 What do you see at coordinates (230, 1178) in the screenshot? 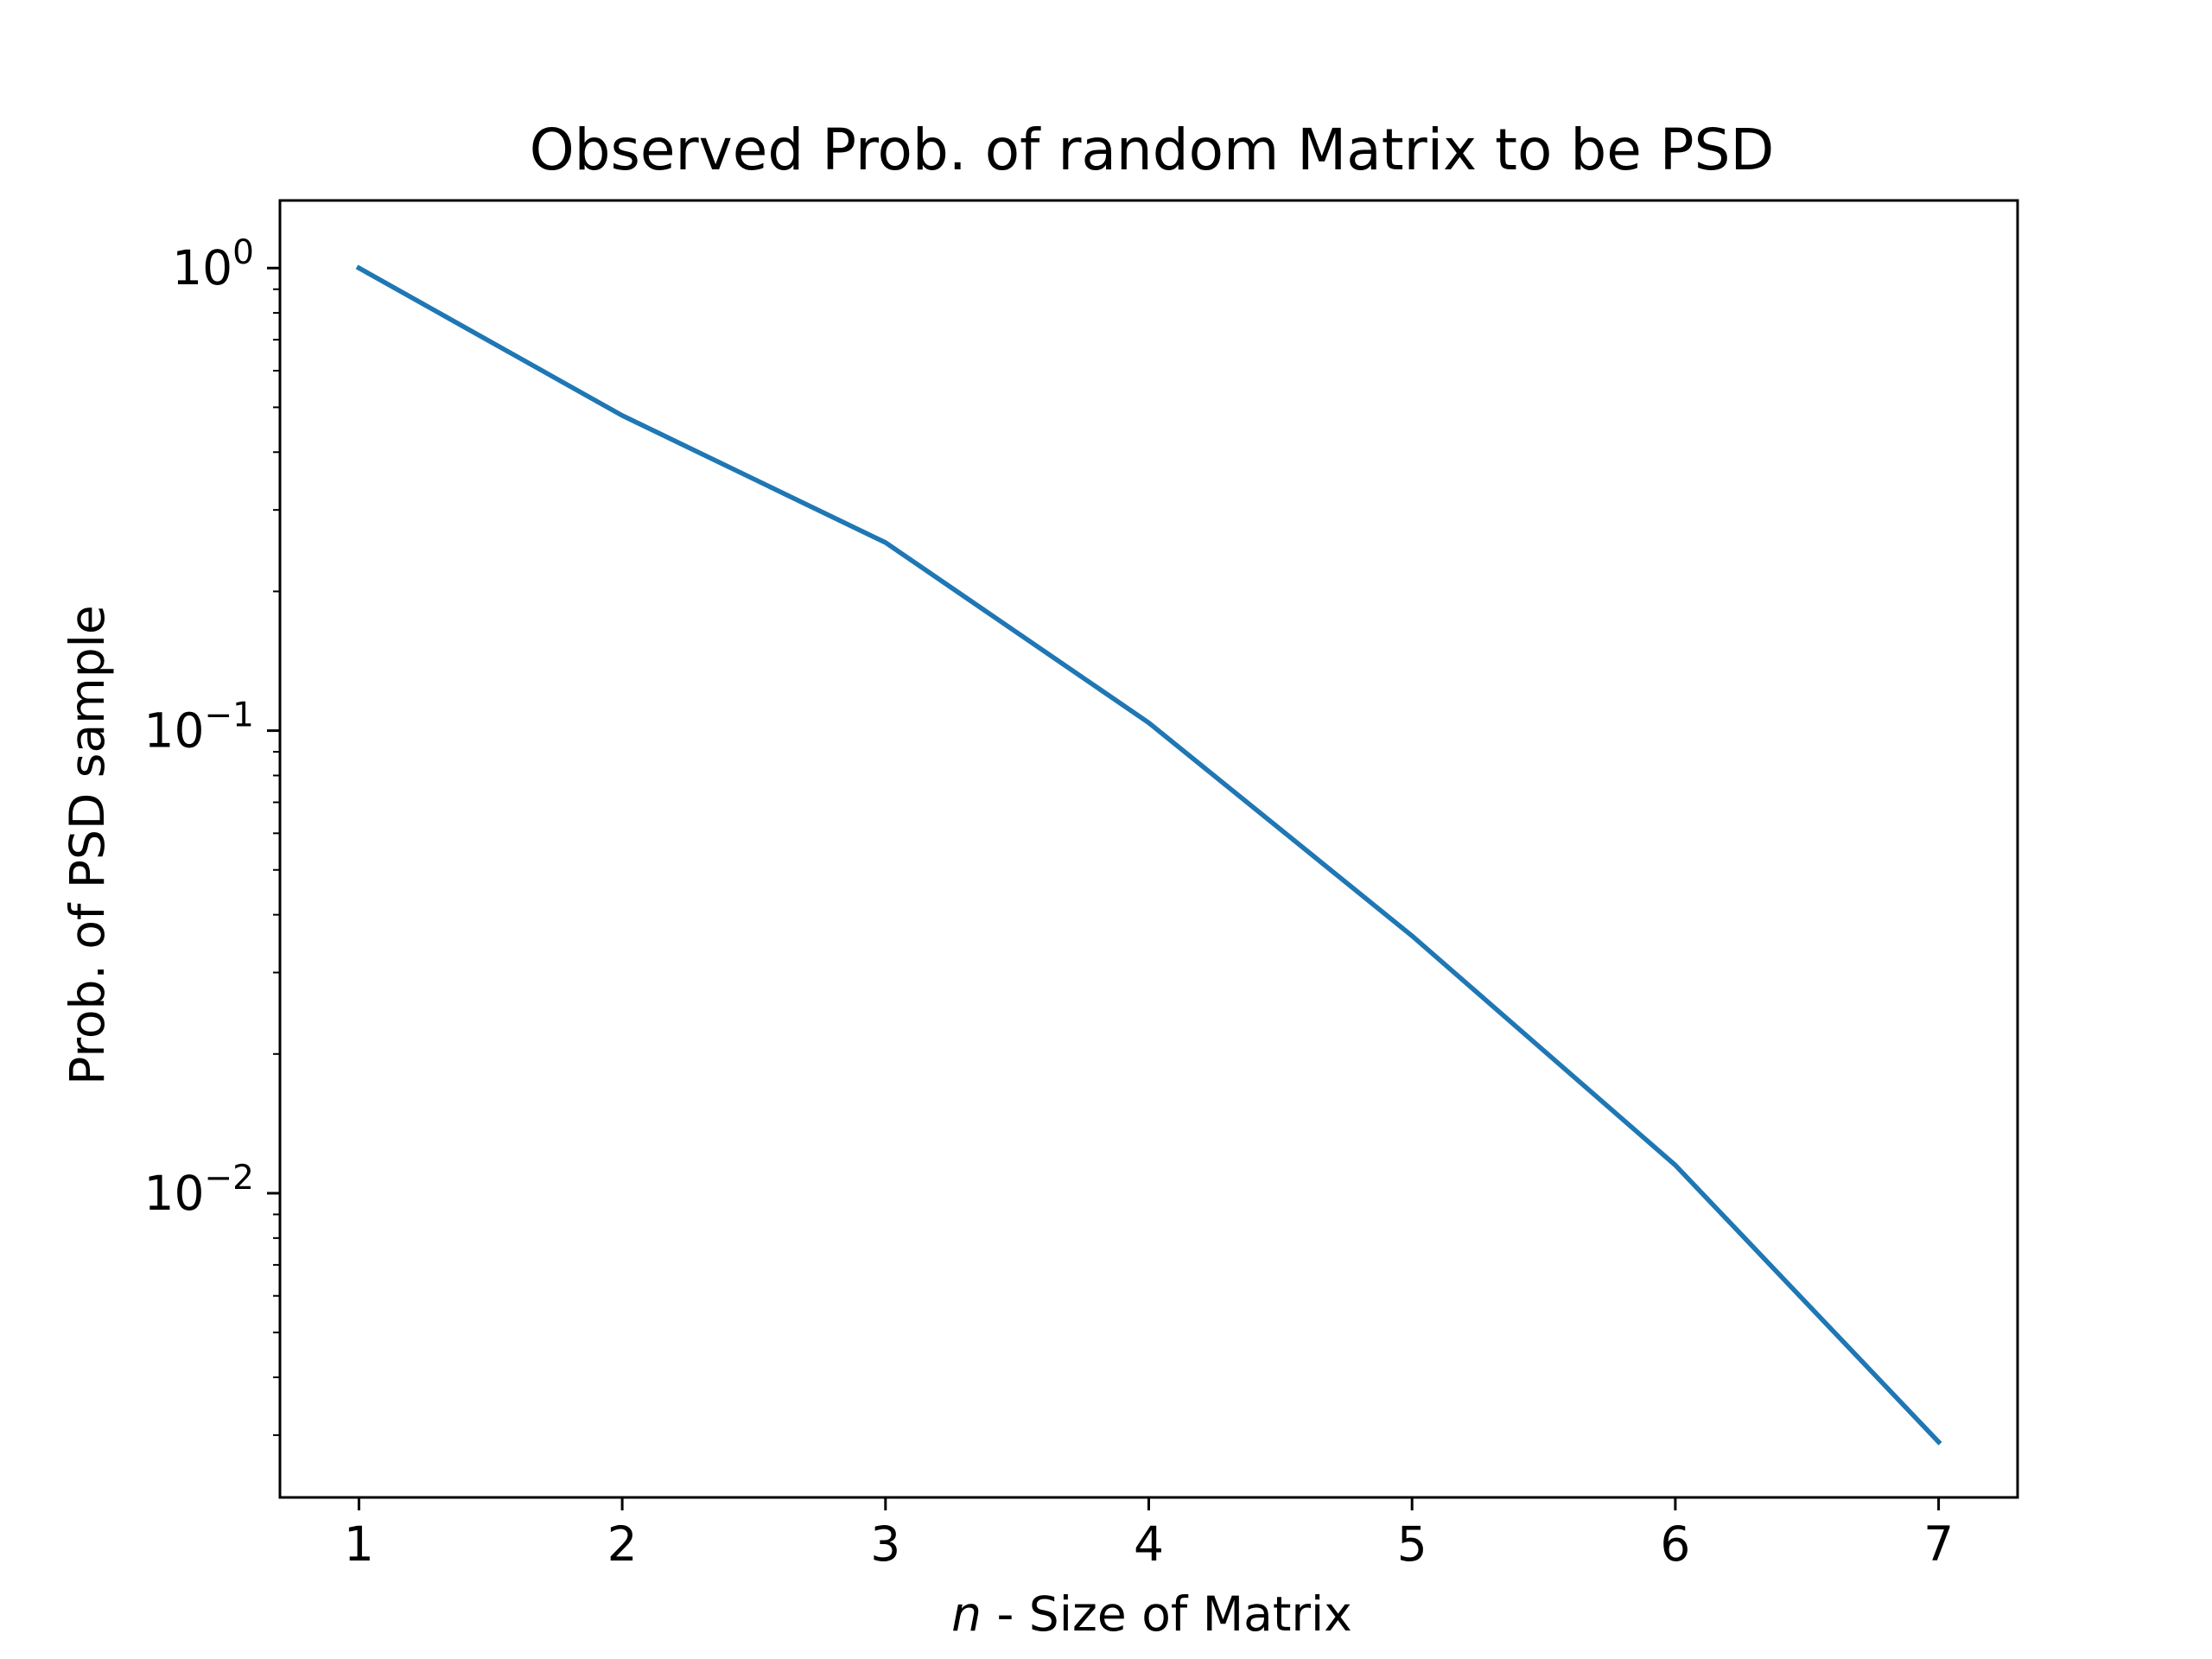
I see `y-tick-label-exponent: −2` at bounding box center [230, 1178].